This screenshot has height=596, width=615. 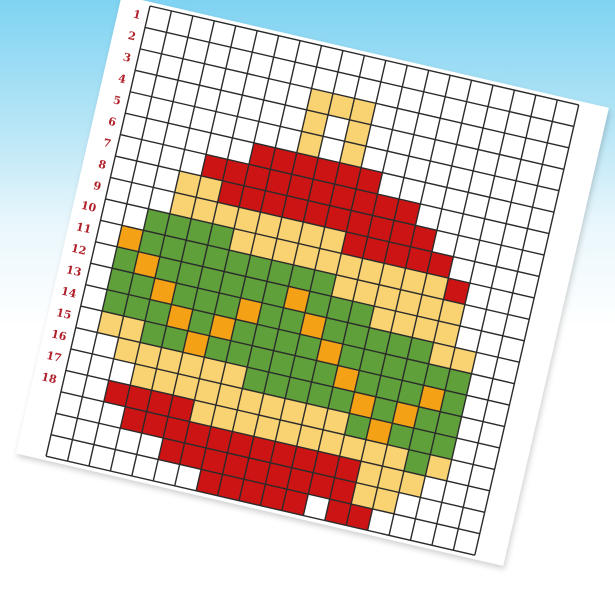 What do you see at coordinates (97, 186) in the screenshot?
I see `row-number-label: 9` at bounding box center [97, 186].